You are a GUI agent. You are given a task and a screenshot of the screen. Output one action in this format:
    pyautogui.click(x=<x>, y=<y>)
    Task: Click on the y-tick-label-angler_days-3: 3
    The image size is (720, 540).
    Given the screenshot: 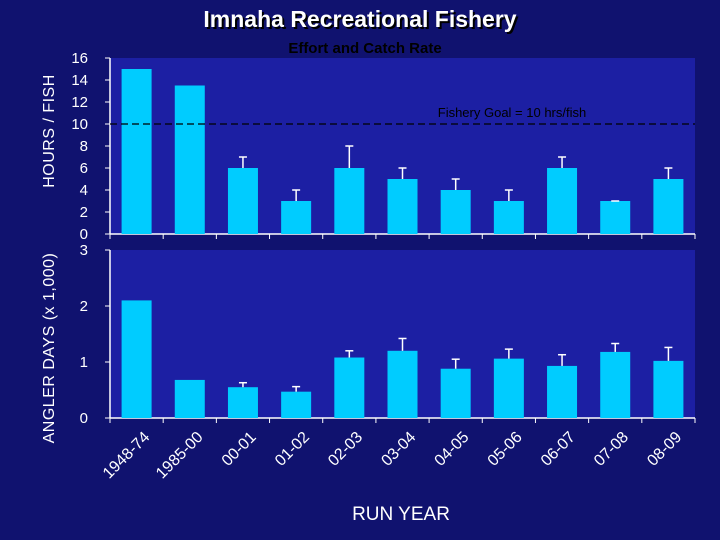 What is the action you would take?
    pyautogui.click(x=84, y=250)
    